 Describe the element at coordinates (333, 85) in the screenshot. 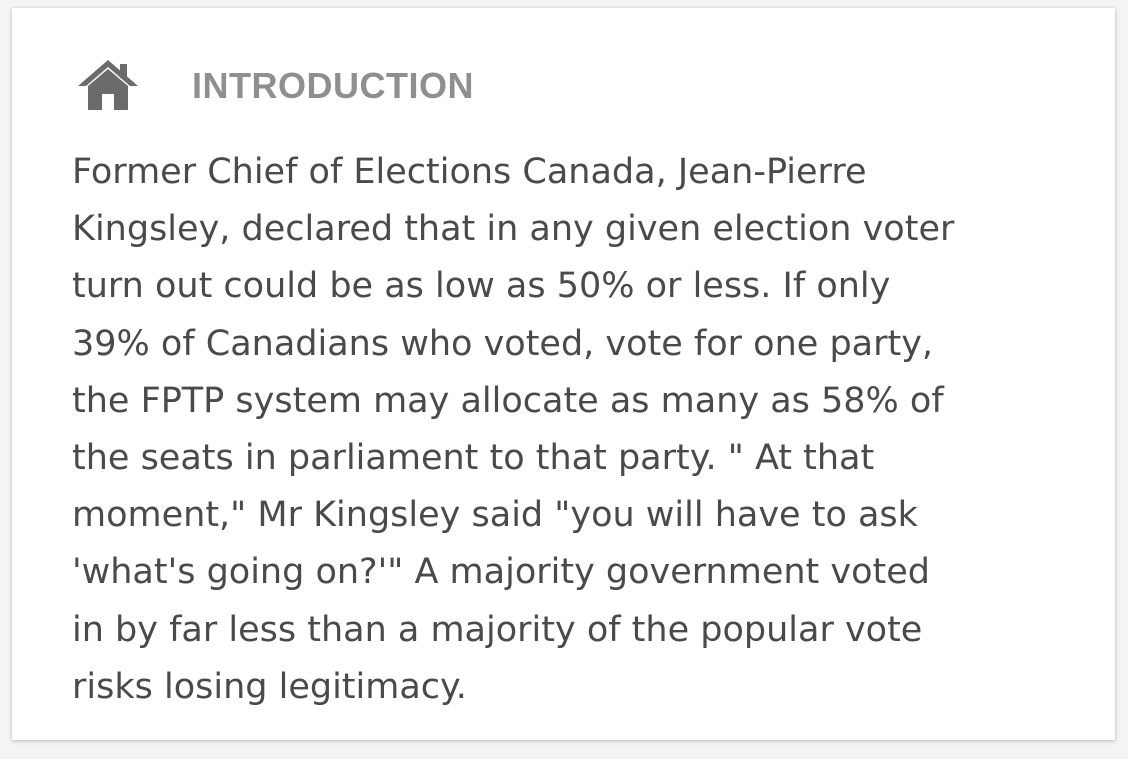

I see `section-title: INTRODUCTION` at that location.